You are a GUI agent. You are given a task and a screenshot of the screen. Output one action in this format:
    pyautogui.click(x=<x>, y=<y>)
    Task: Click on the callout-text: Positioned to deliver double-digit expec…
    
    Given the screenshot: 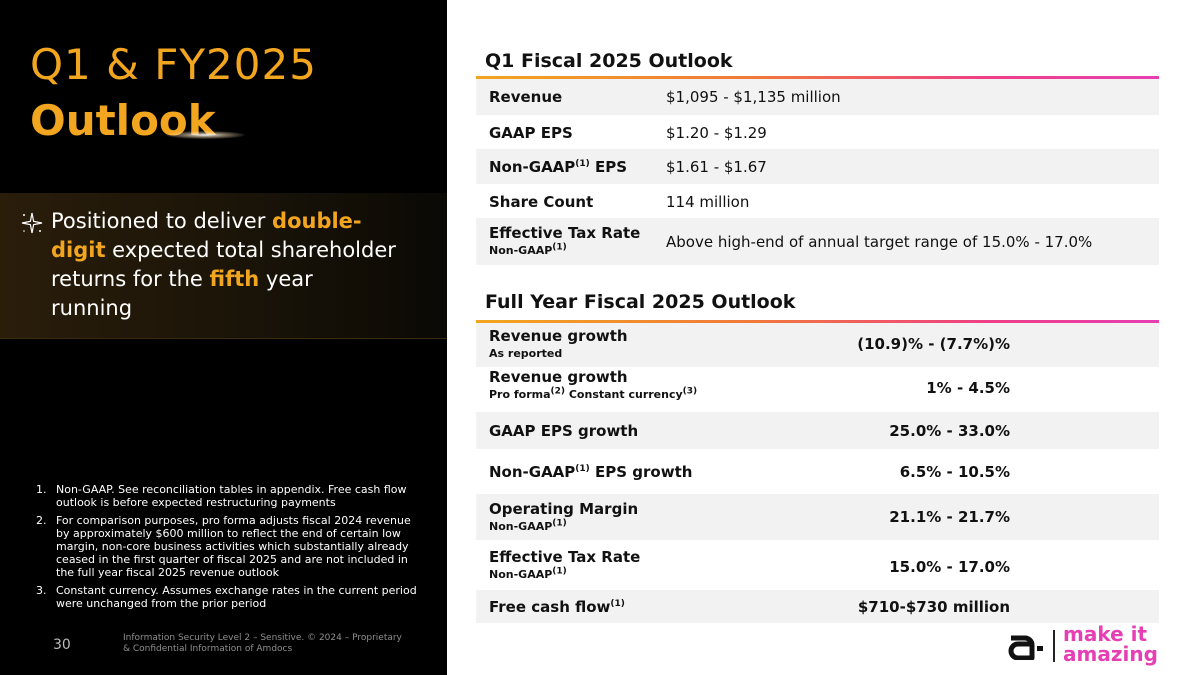 What is the action you would take?
    pyautogui.click(x=223, y=265)
    